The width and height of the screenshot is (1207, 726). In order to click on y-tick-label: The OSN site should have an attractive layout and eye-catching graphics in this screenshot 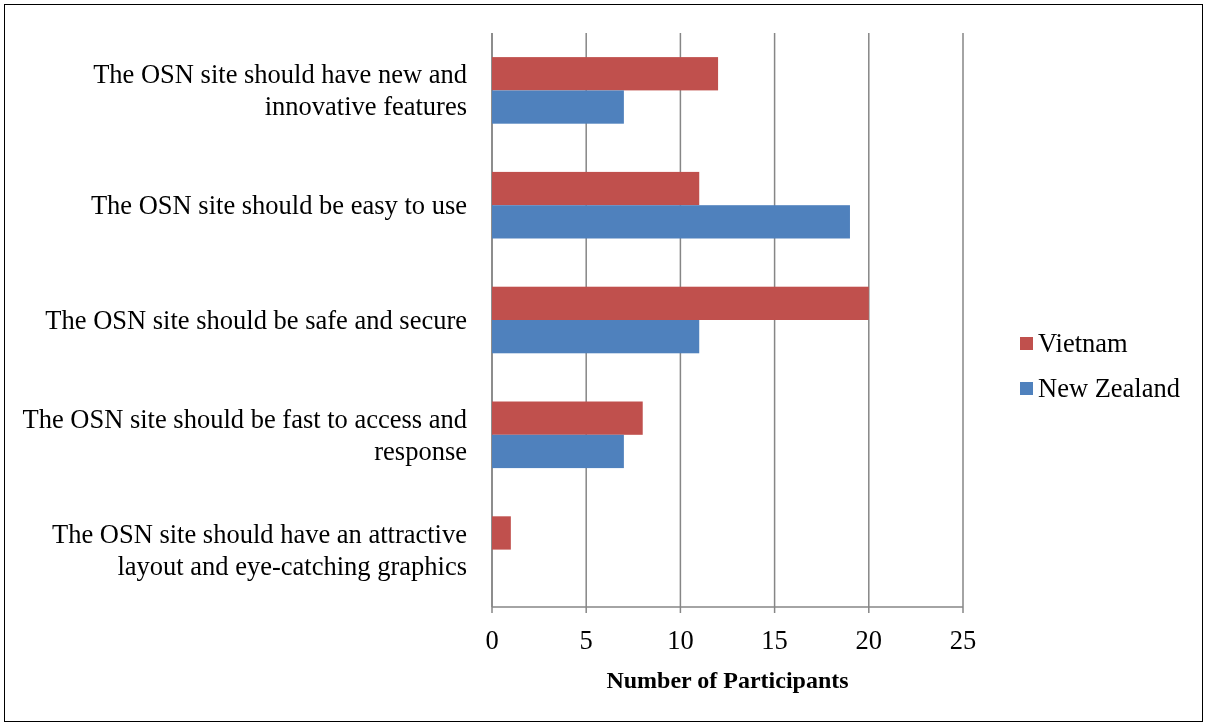, I will do `click(259, 549)`.